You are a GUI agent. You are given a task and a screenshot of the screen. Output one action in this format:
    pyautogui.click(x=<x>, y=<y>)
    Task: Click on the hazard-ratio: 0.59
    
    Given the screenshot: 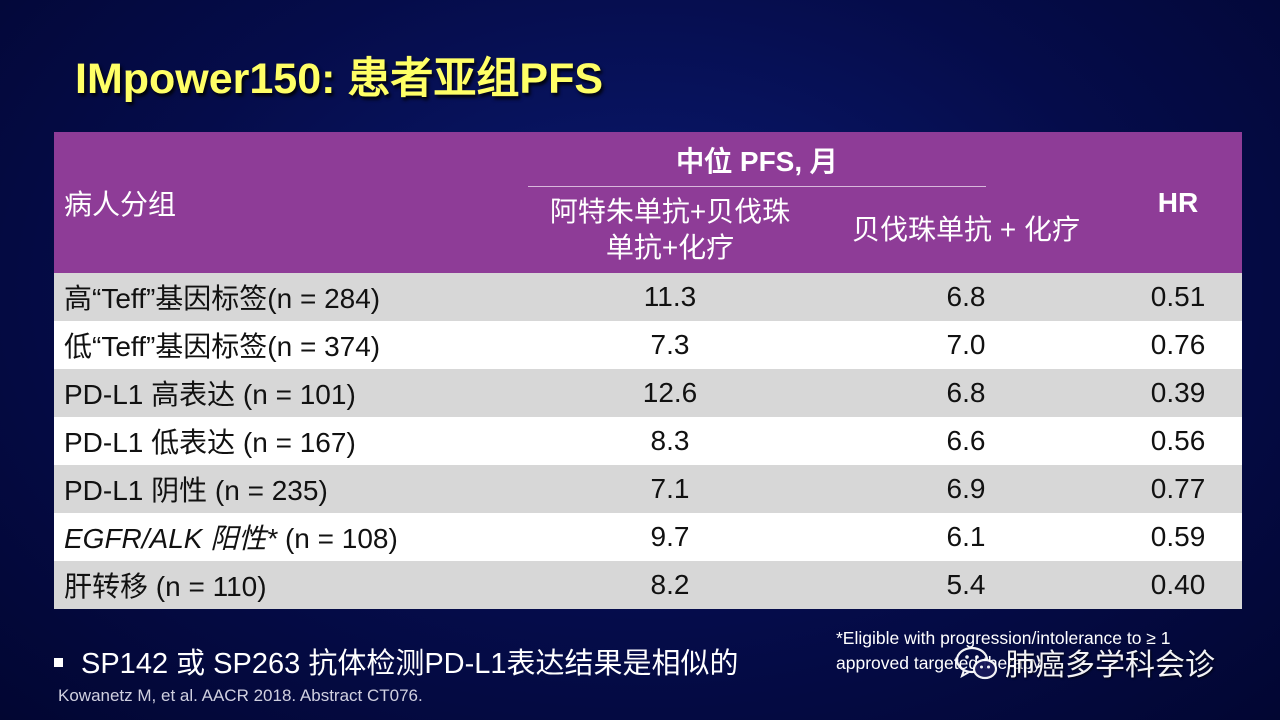 What is the action you would take?
    pyautogui.click(x=1178, y=537)
    